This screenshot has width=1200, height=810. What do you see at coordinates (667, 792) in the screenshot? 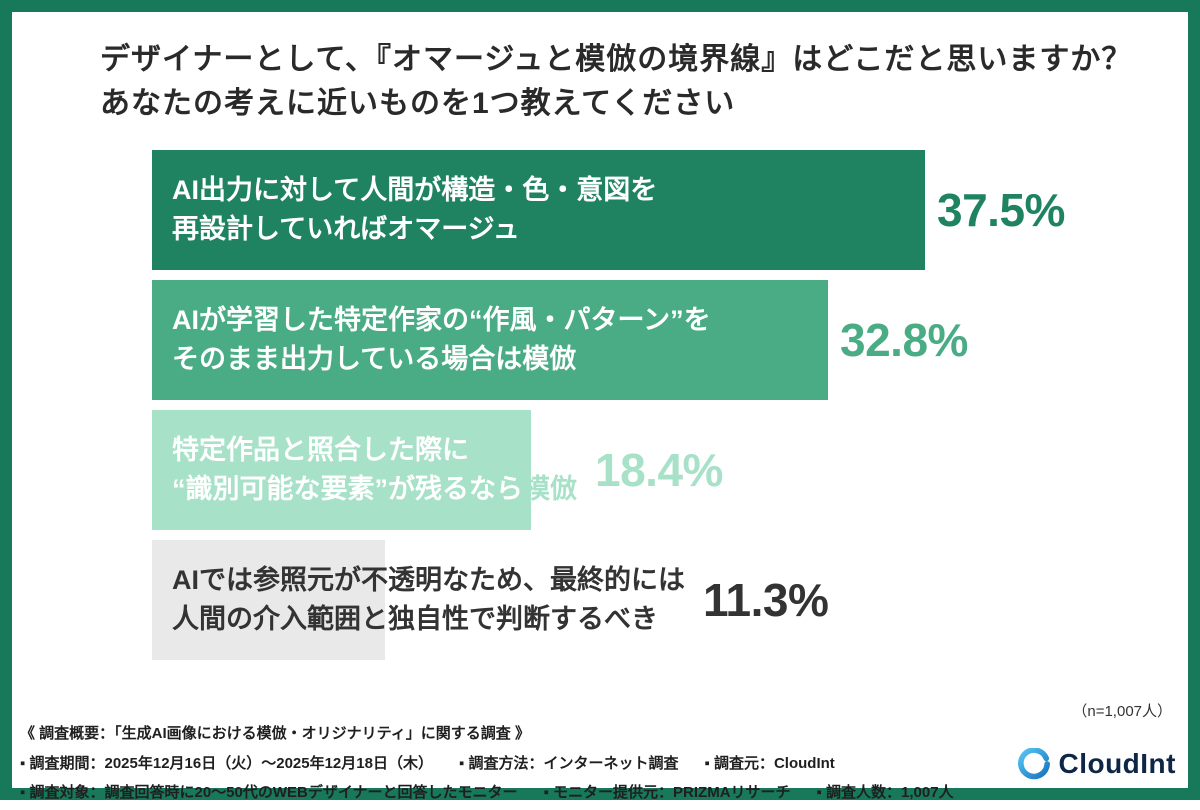
I see `footer-item-monitor: ▪ モニター提供元：PRIZMAリサーチ` at bounding box center [667, 792].